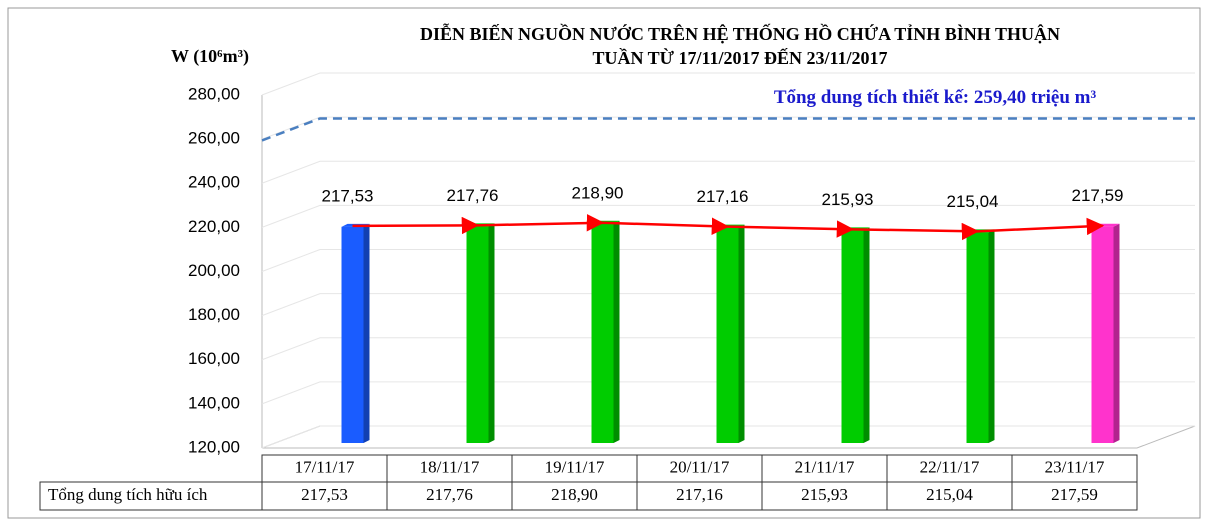  I want to click on table-cell, so click(1074, 496).